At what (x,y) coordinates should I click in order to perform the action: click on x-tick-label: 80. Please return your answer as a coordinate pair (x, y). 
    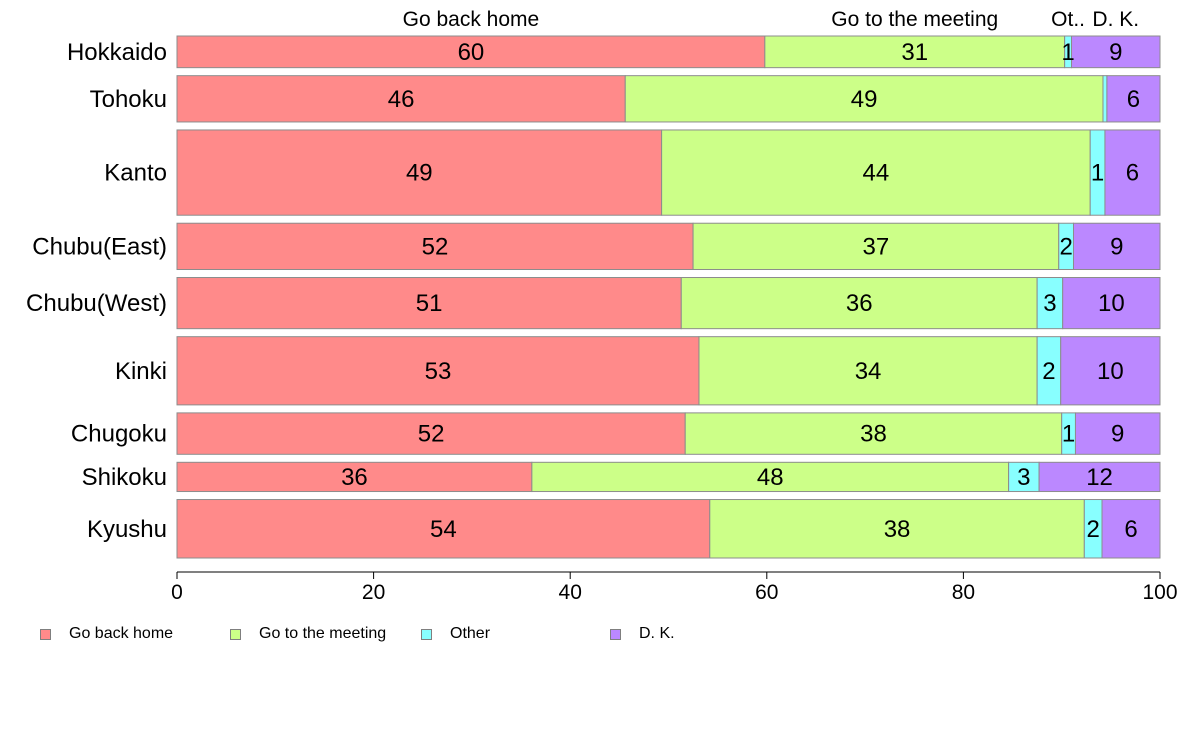
    Looking at the image, I should click on (963, 592).